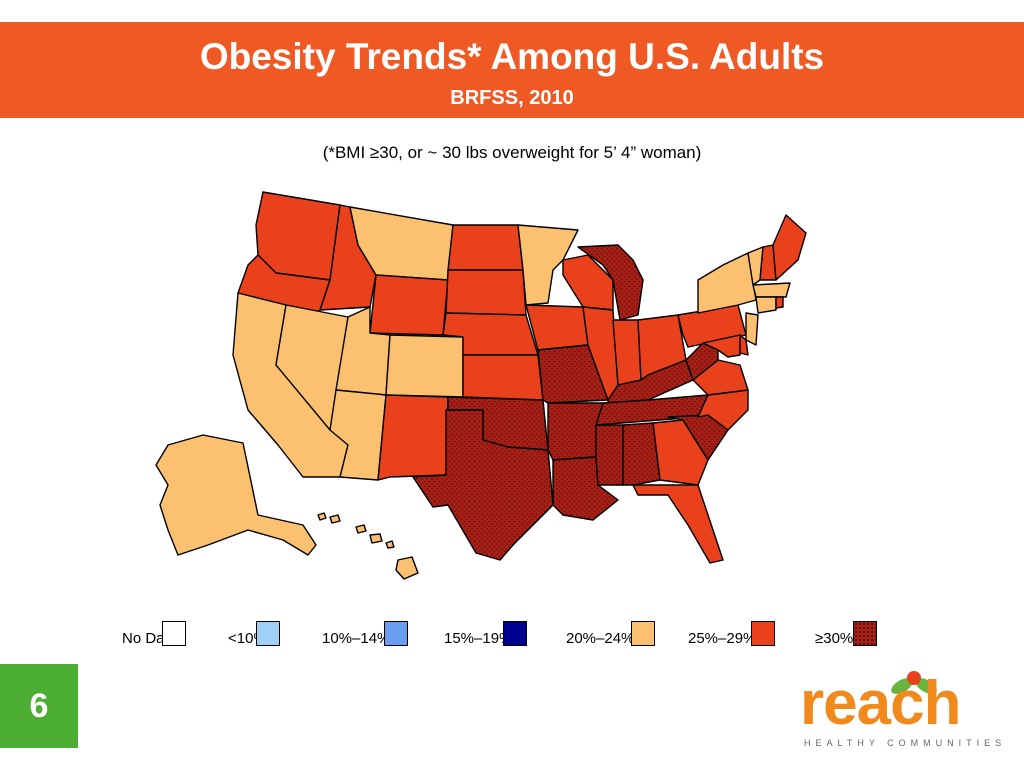 The width and height of the screenshot is (1024, 768). Describe the element at coordinates (486, 292) in the screenshot. I see `state-sd` at that location.